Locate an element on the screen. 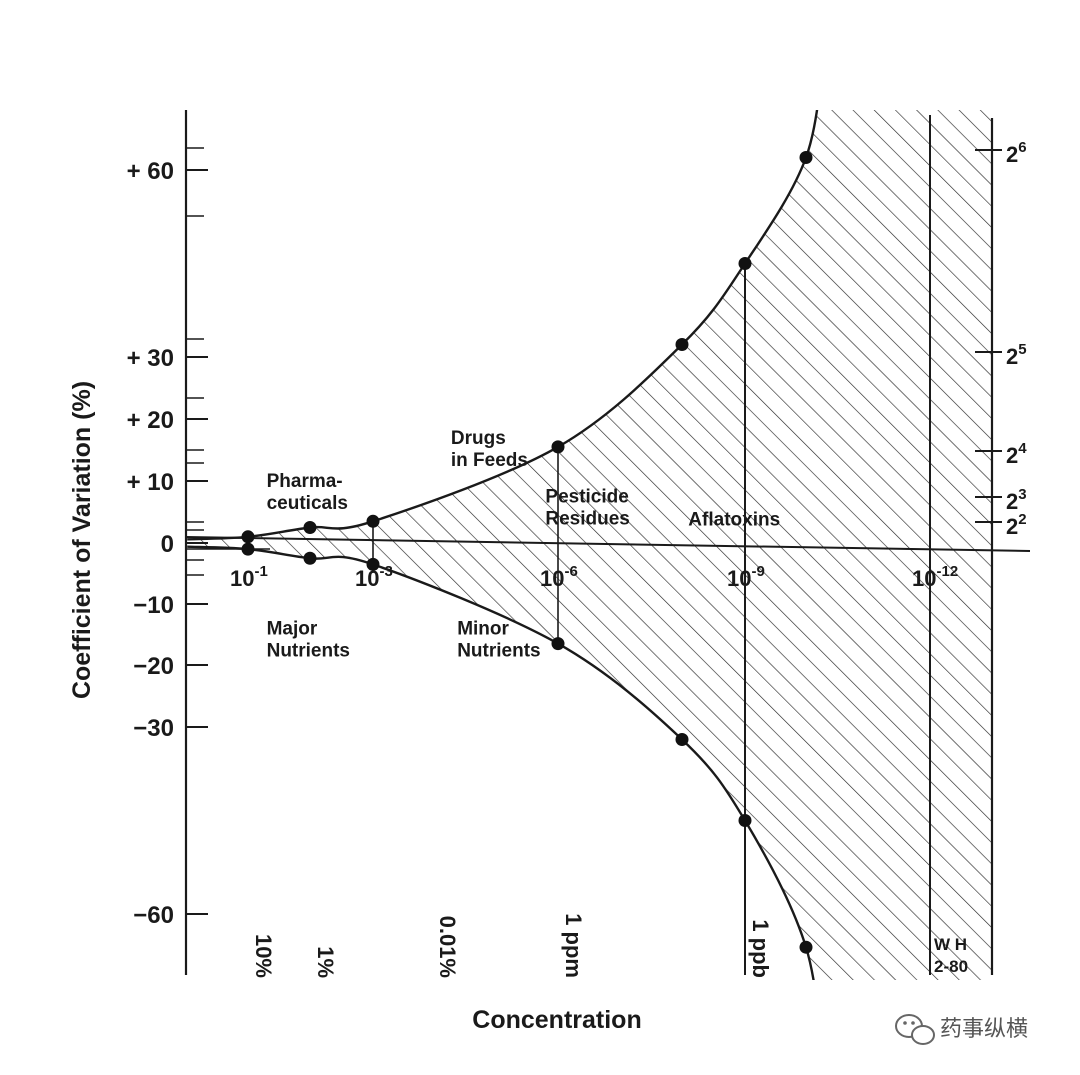 The width and height of the screenshot is (1080, 1075). y-tick-label: 0 is located at coordinates (167, 544).